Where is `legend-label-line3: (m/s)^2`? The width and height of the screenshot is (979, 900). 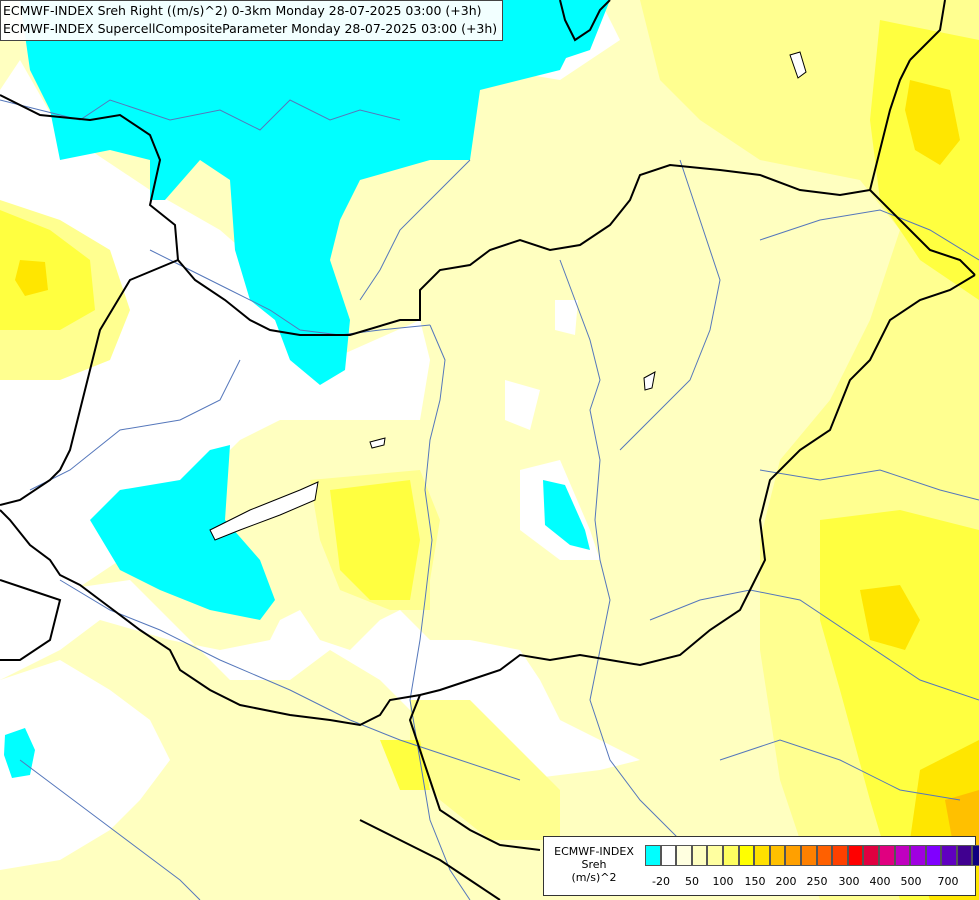 legend-label-line3: (m/s)^2 is located at coordinates (594, 877).